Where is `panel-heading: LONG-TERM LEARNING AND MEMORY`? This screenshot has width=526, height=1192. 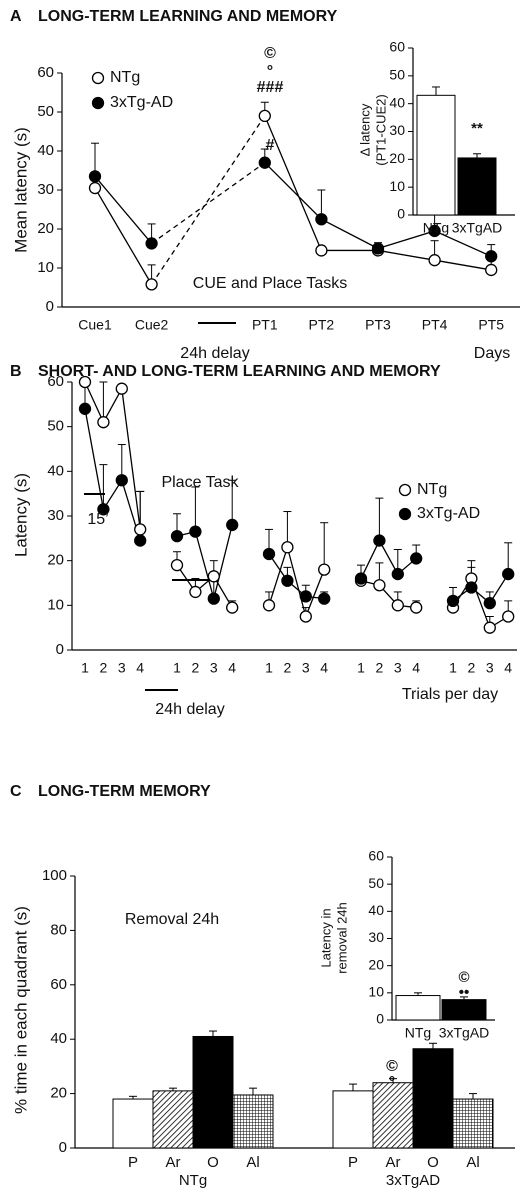
panel-heading: LONG-TERM LEARNING AND MEMORY is located at coordinates (188, 16).